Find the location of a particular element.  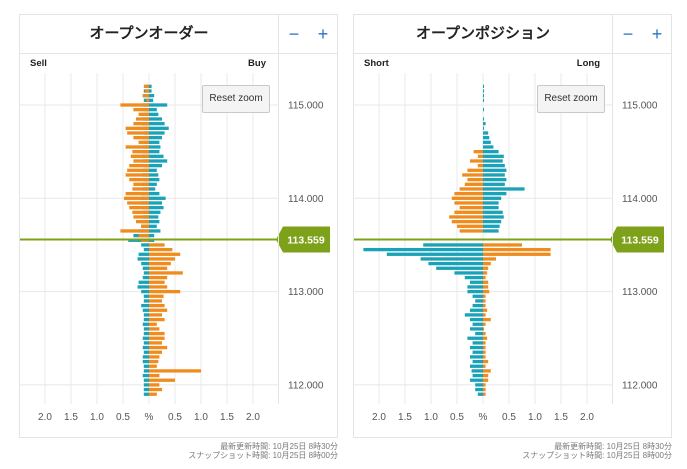

y-tick-label: 114.000 is located at coordinates (640, 199).